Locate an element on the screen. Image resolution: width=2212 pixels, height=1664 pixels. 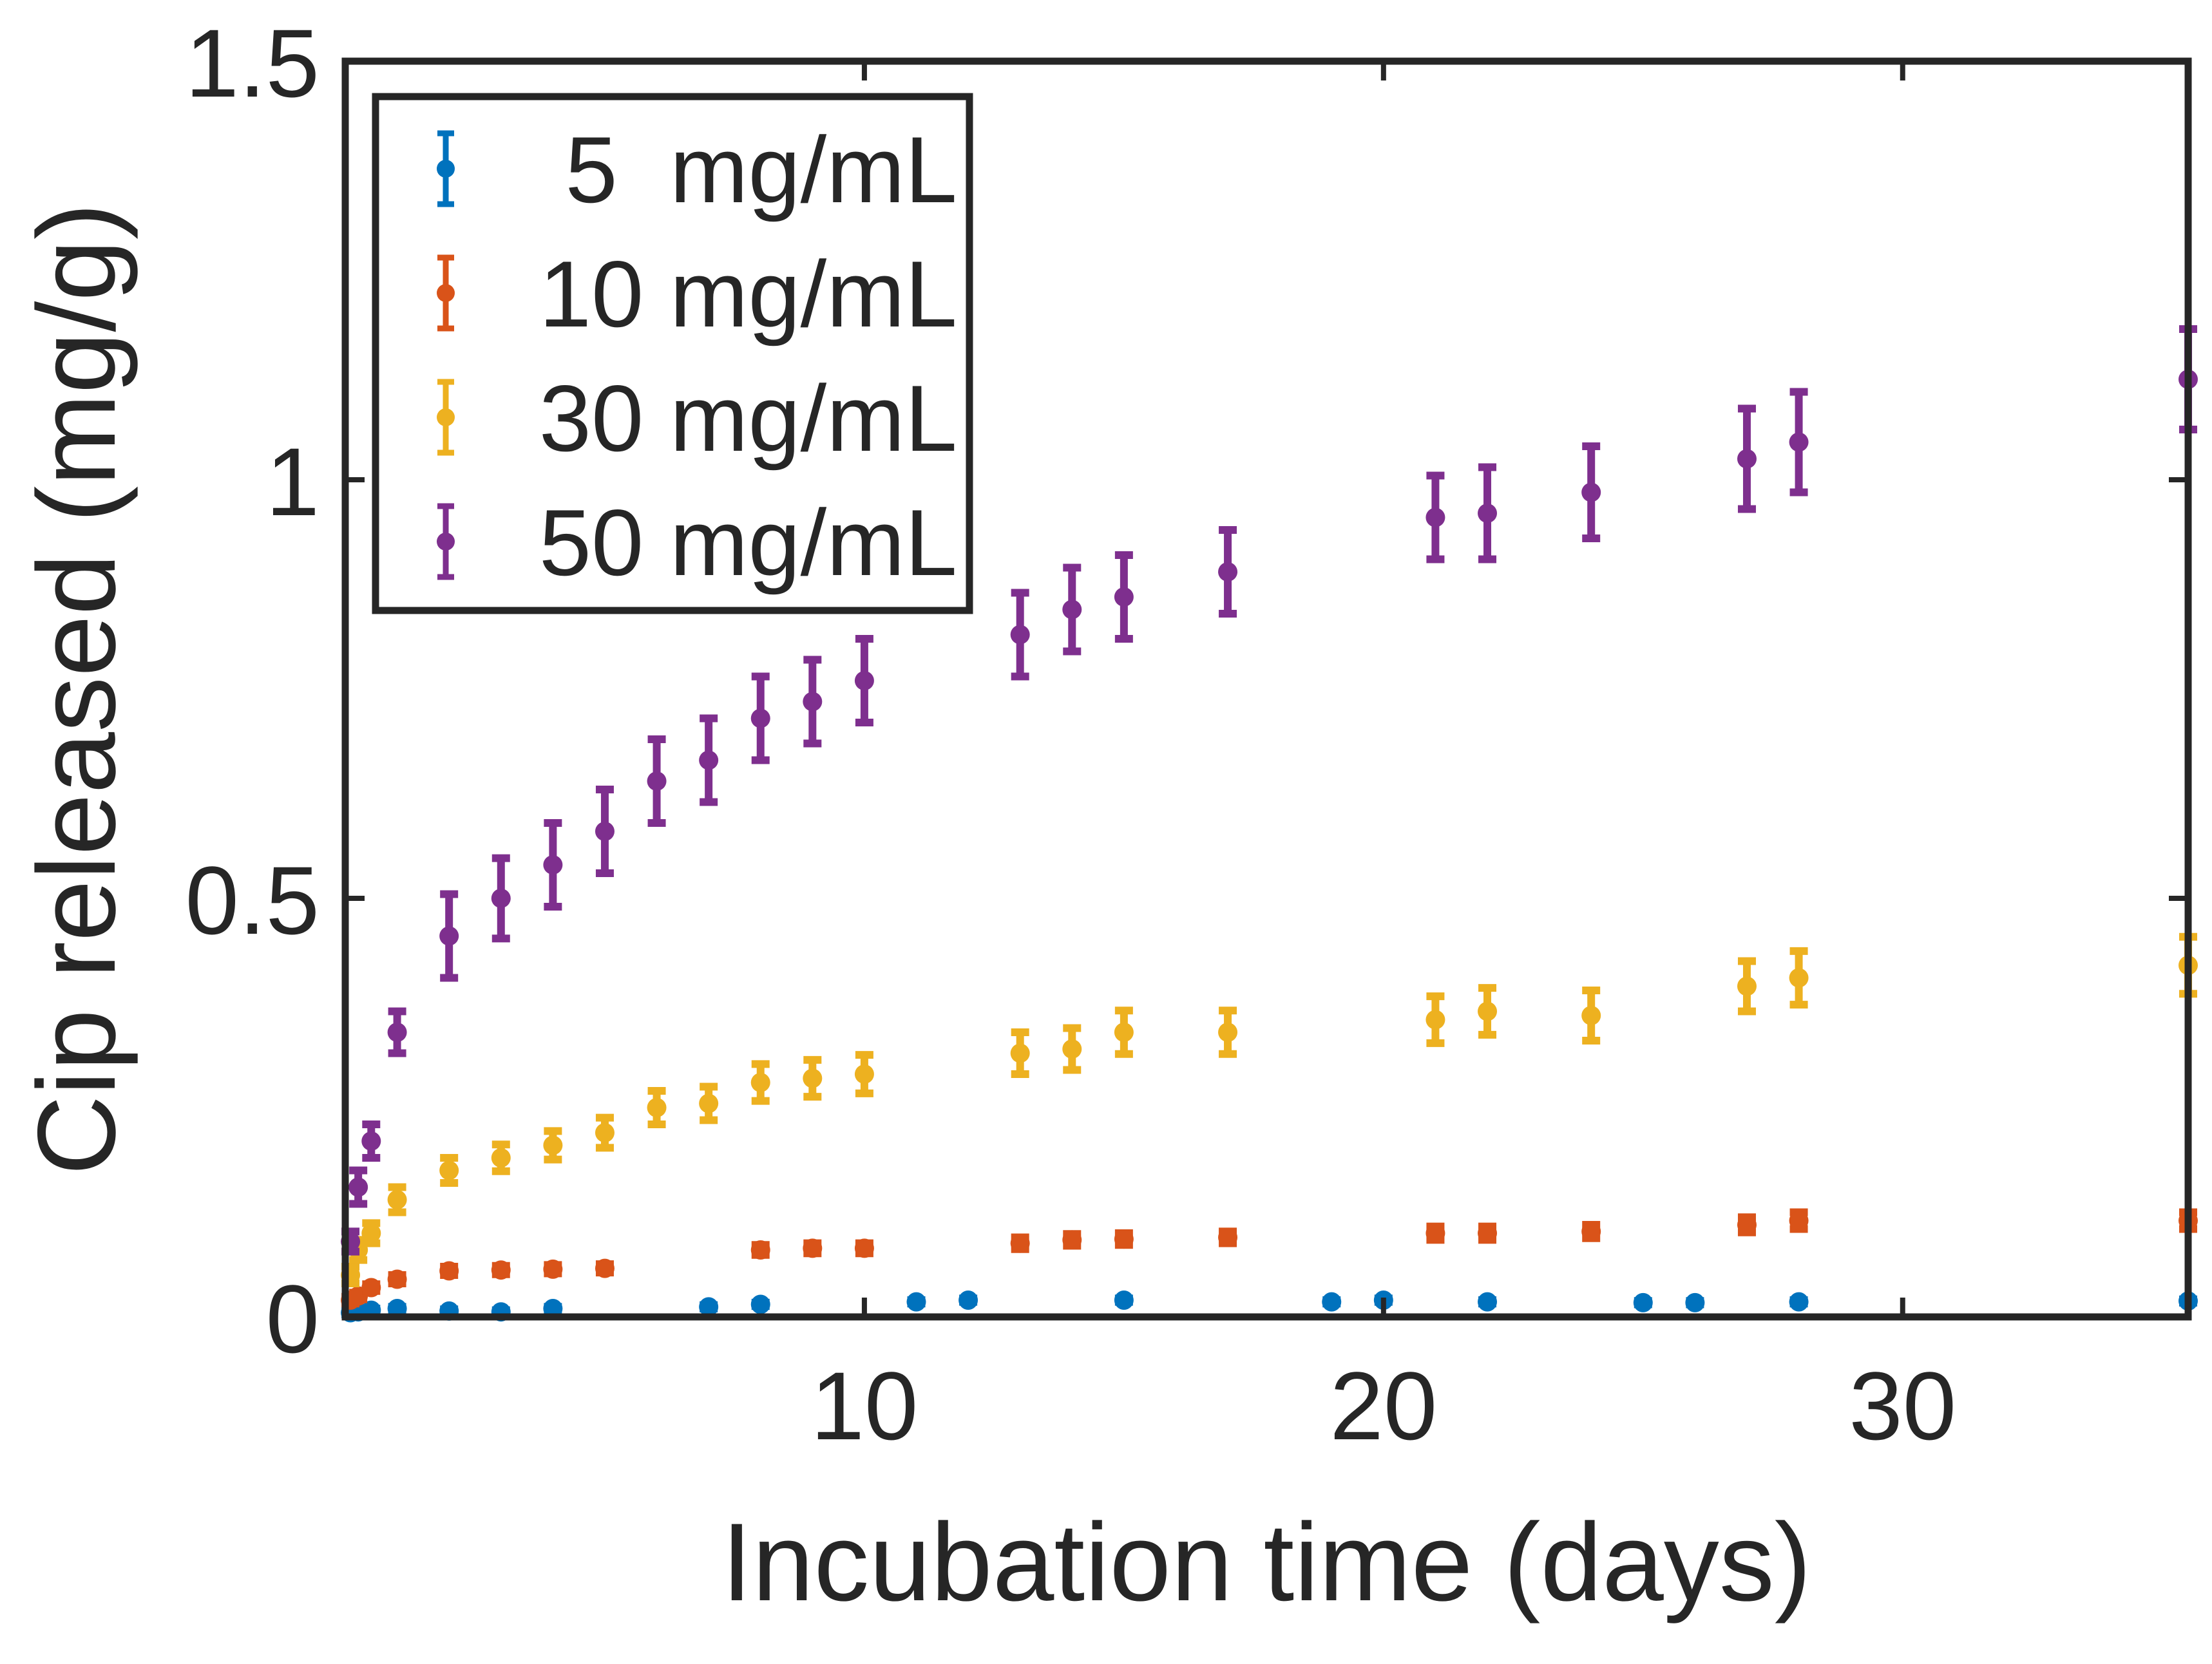
x-axis-title: Incubation time (days) is located at coordinates (1266, 1562).